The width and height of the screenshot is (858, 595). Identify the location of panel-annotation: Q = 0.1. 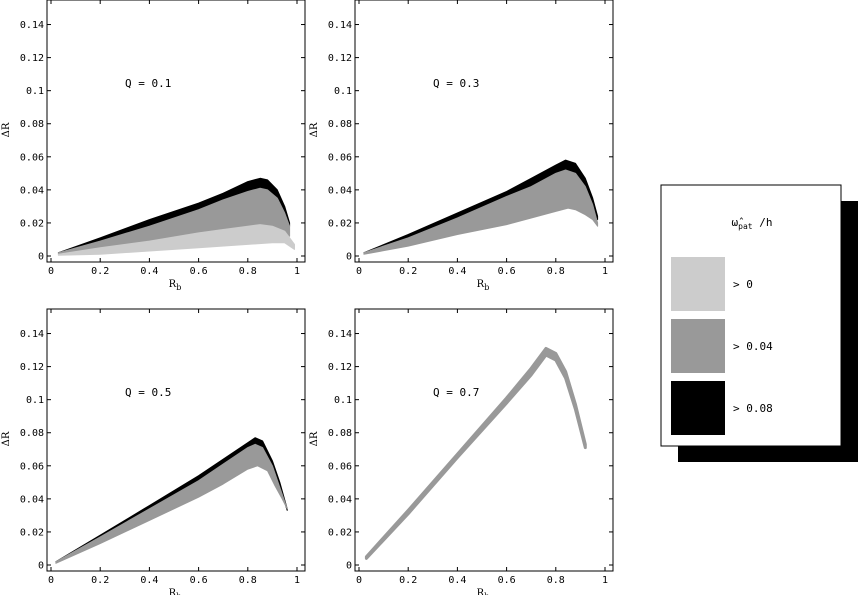
(148, 83).